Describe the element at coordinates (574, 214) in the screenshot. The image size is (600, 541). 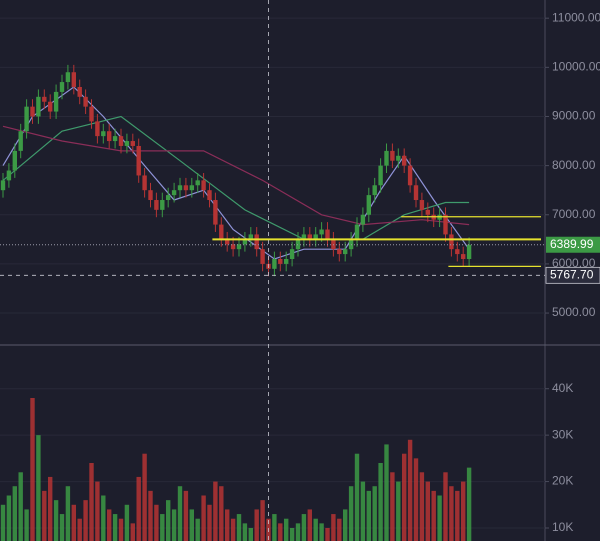
I see `y-tick-label: 7000.00` at that location.